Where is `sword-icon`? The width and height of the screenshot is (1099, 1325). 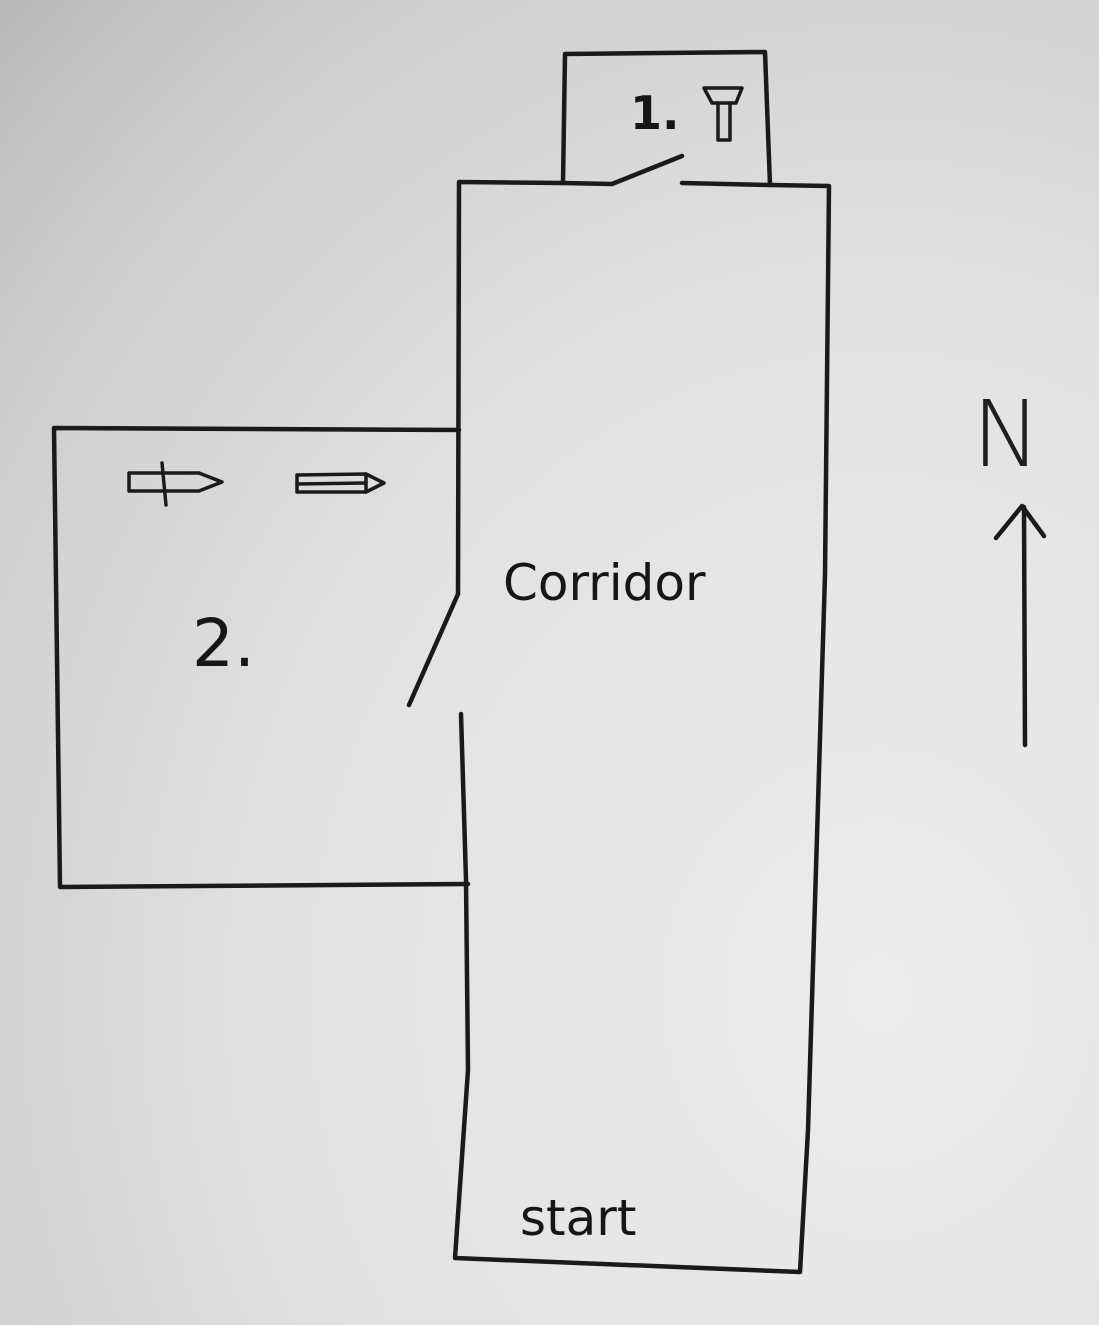 sword-icon is located at coordinates (175, 484).